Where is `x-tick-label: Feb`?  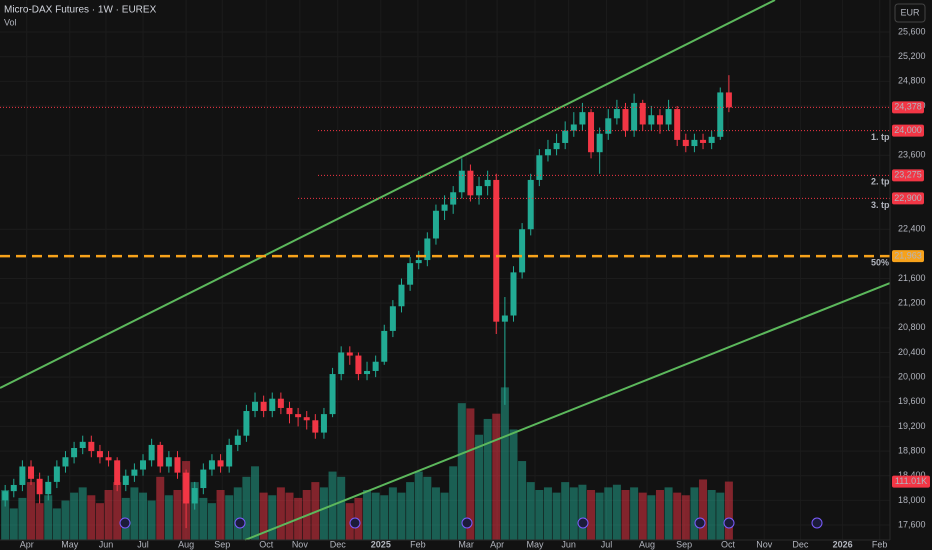
x-tick-label: Feb is located at coordinates (418, 544).